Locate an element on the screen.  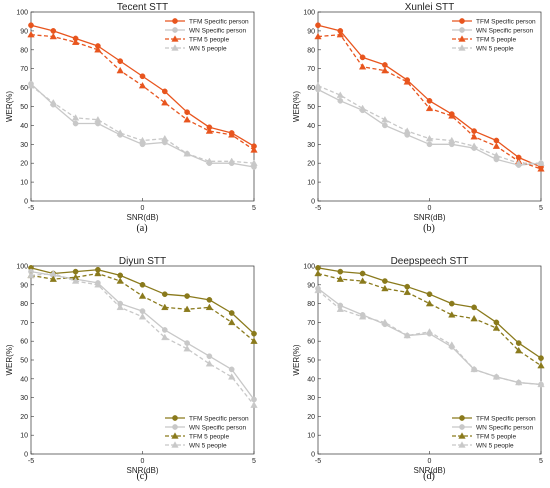
y-tick-label: 90 is located at coordinates (311, 285).